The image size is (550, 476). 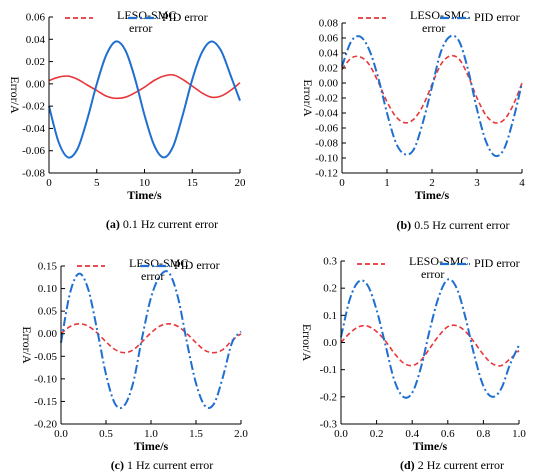 I want to click on x-tick-label: 4, so click(x=522, y=183).